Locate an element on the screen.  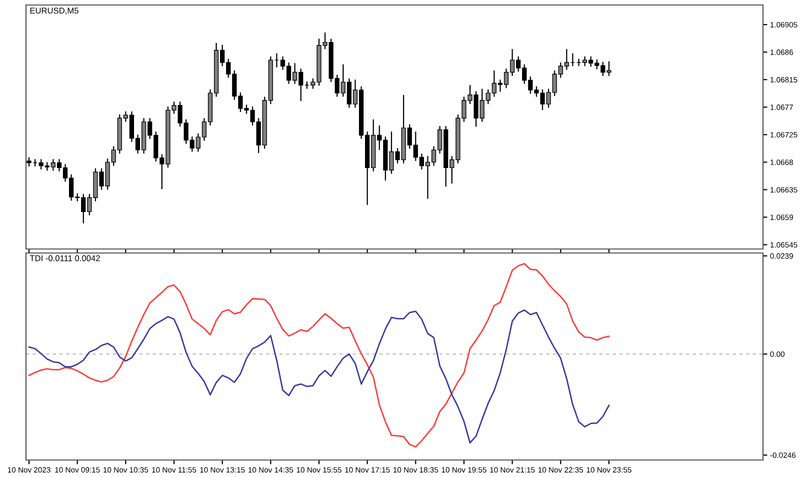
chart-title: TDI -0.0111 0.0042 is located at coordinates (65, 258).